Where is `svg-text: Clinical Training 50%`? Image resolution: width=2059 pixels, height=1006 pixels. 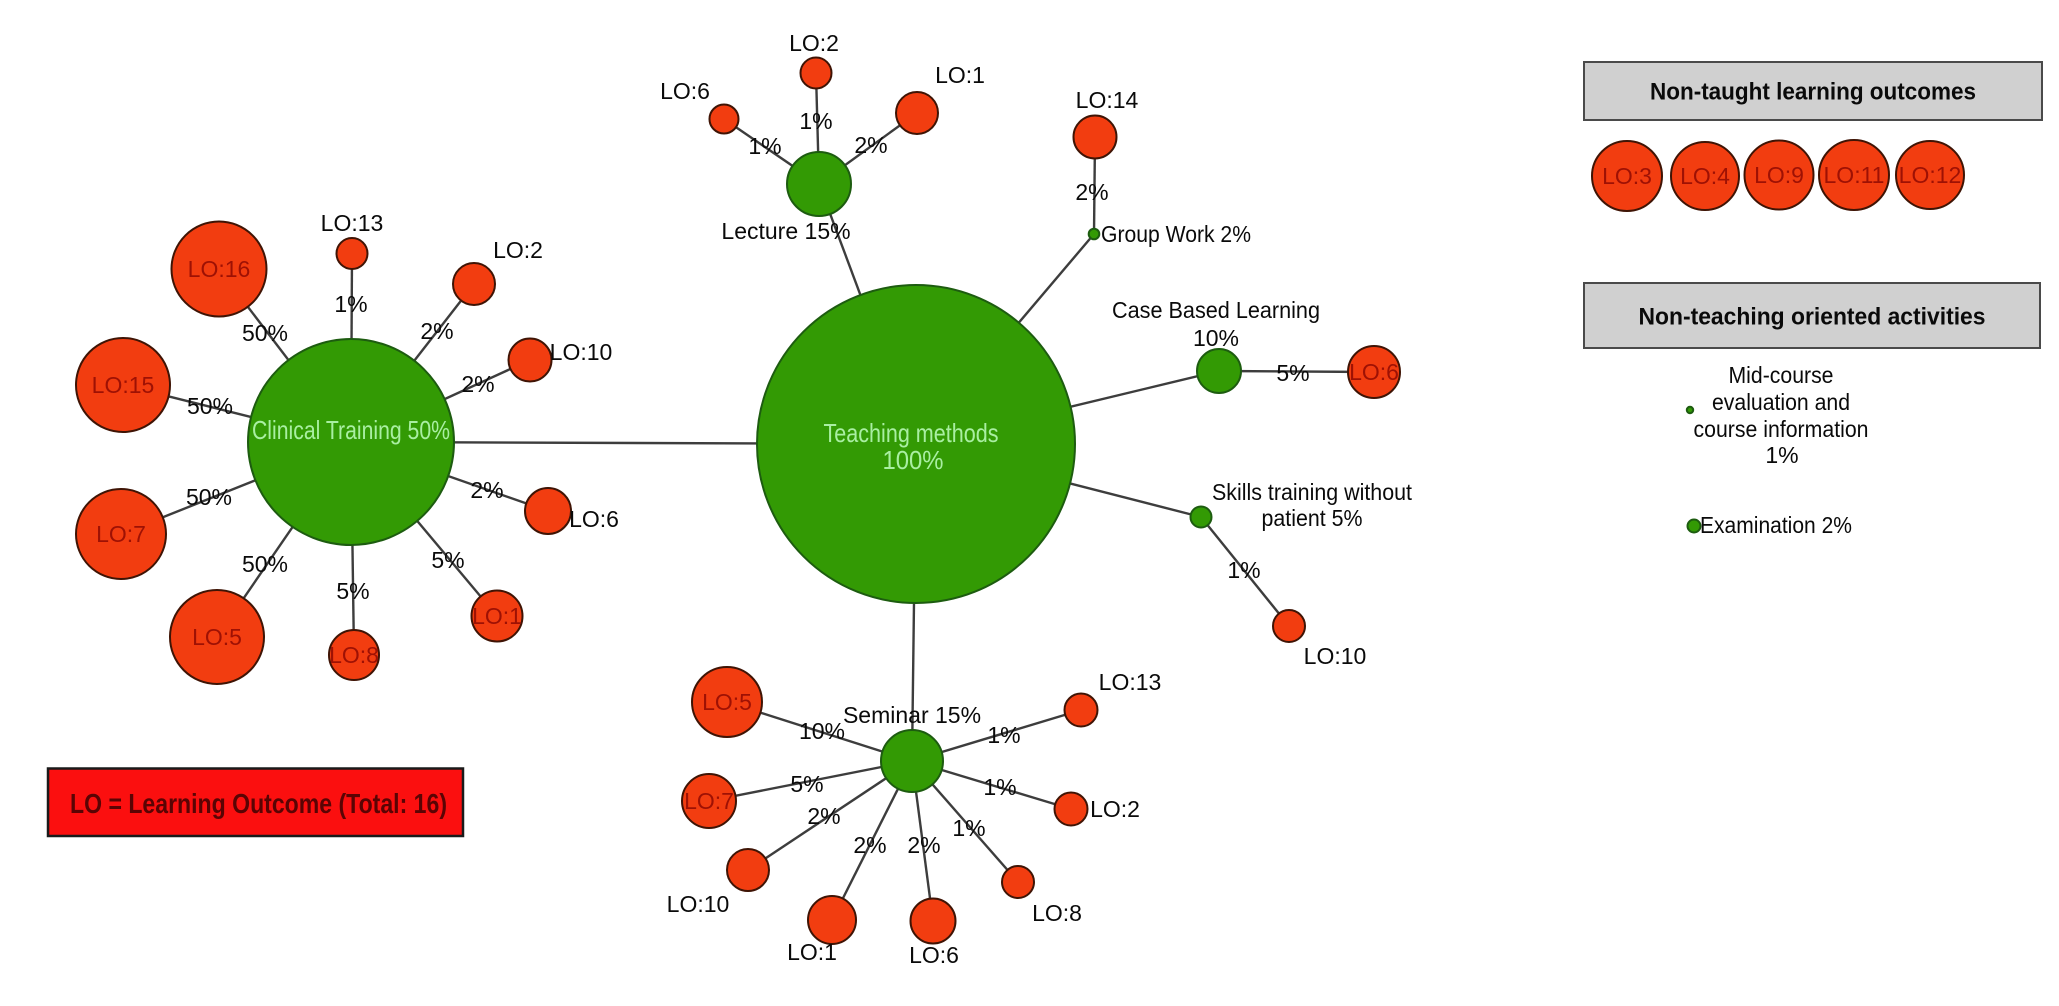 svg-text: Clinical Training 50% is located at coordinates (351, 430).